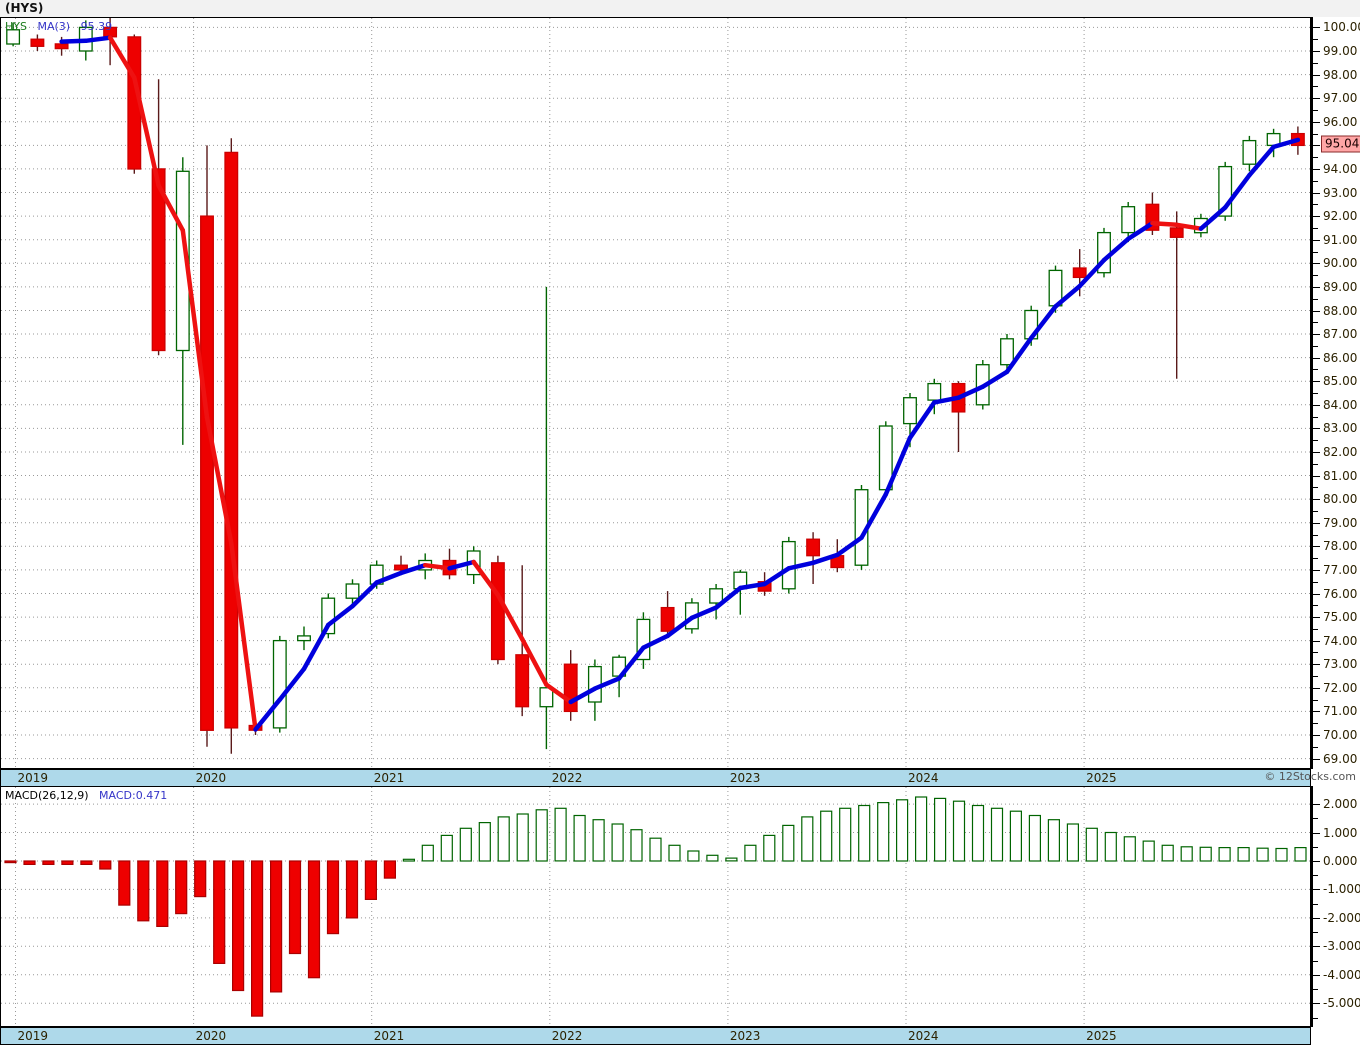  I want to click on macd-axis-label: 1.000, so click(1340, 832).